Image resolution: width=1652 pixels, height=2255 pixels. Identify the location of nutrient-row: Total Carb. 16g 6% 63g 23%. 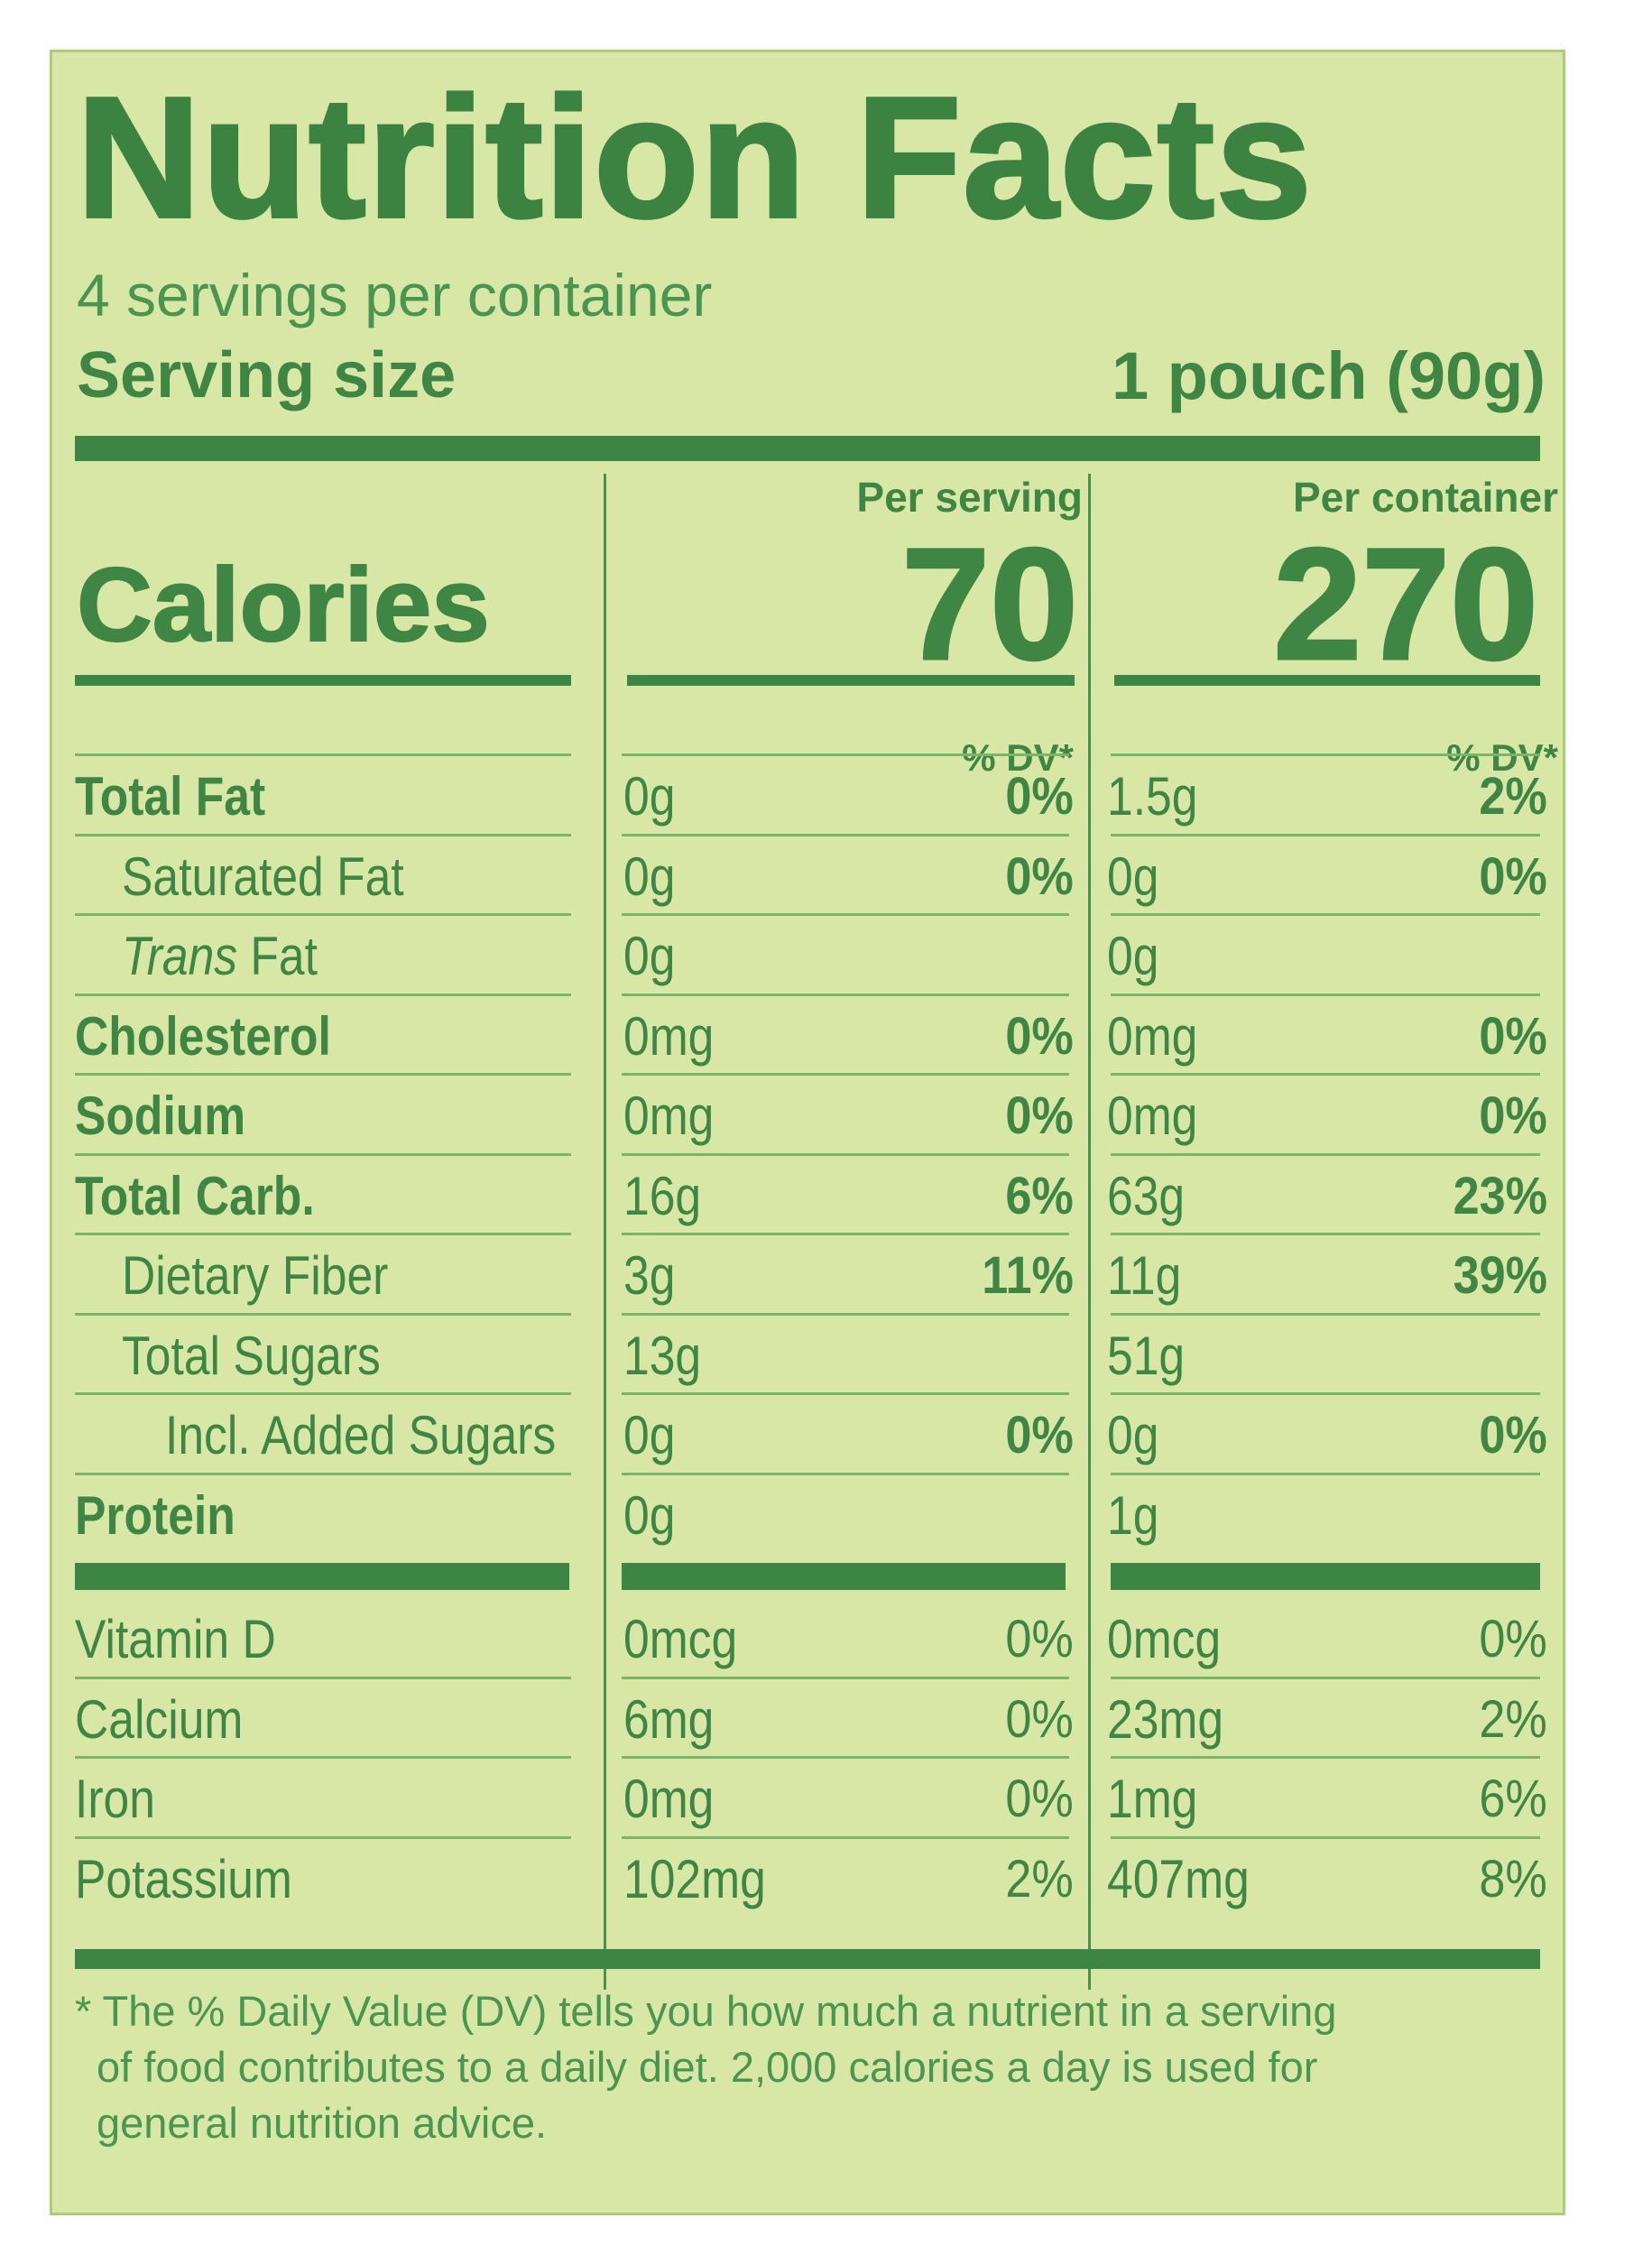
(807, 1194).